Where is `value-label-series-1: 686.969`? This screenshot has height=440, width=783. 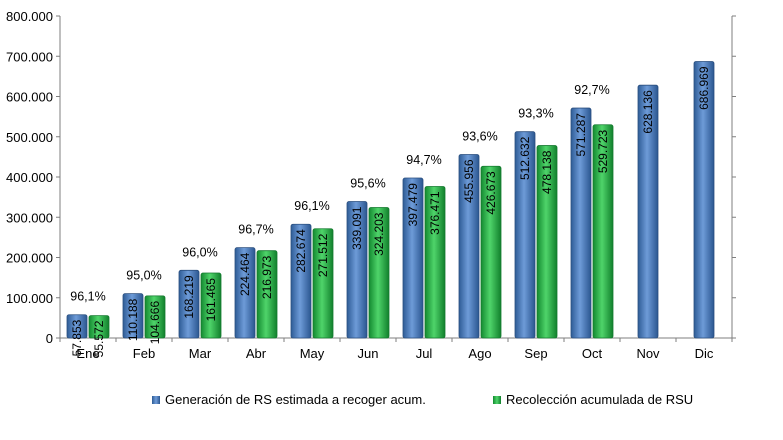 value-label-series-1: 686.969 is located at coordinates (704, 88).